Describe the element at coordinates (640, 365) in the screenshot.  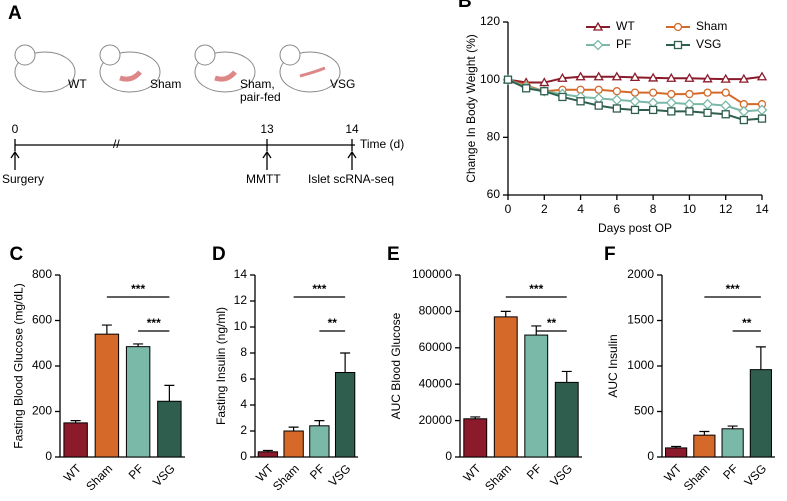
I see `y-tick-label: 1000` at that location.